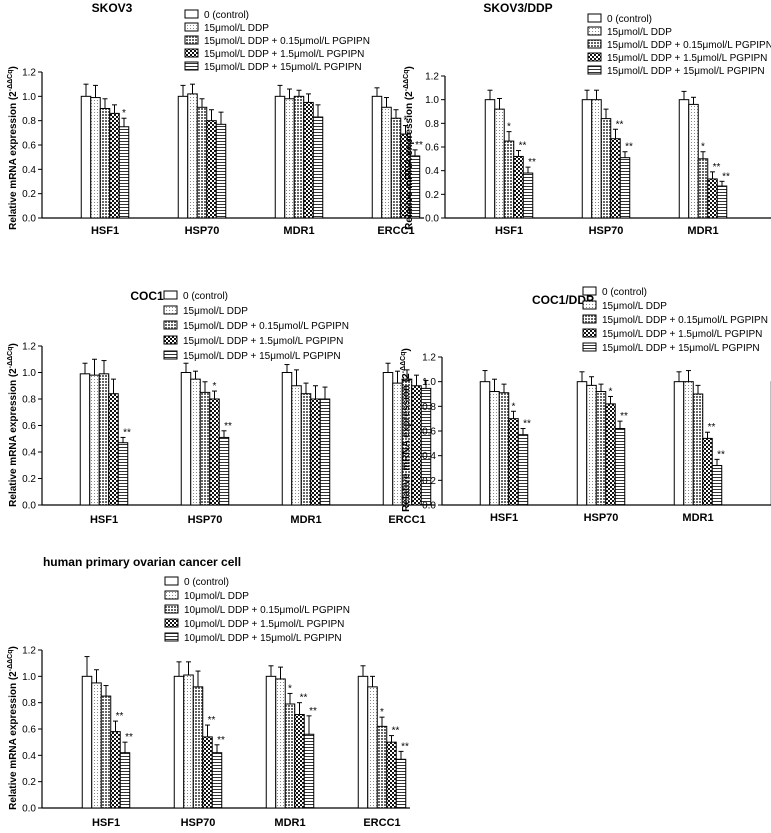  What do you see at coordinates (236, 28) in the screenshot?
I see `legend-label: 15μmol/L DDP` at bounding box center [236, 28].